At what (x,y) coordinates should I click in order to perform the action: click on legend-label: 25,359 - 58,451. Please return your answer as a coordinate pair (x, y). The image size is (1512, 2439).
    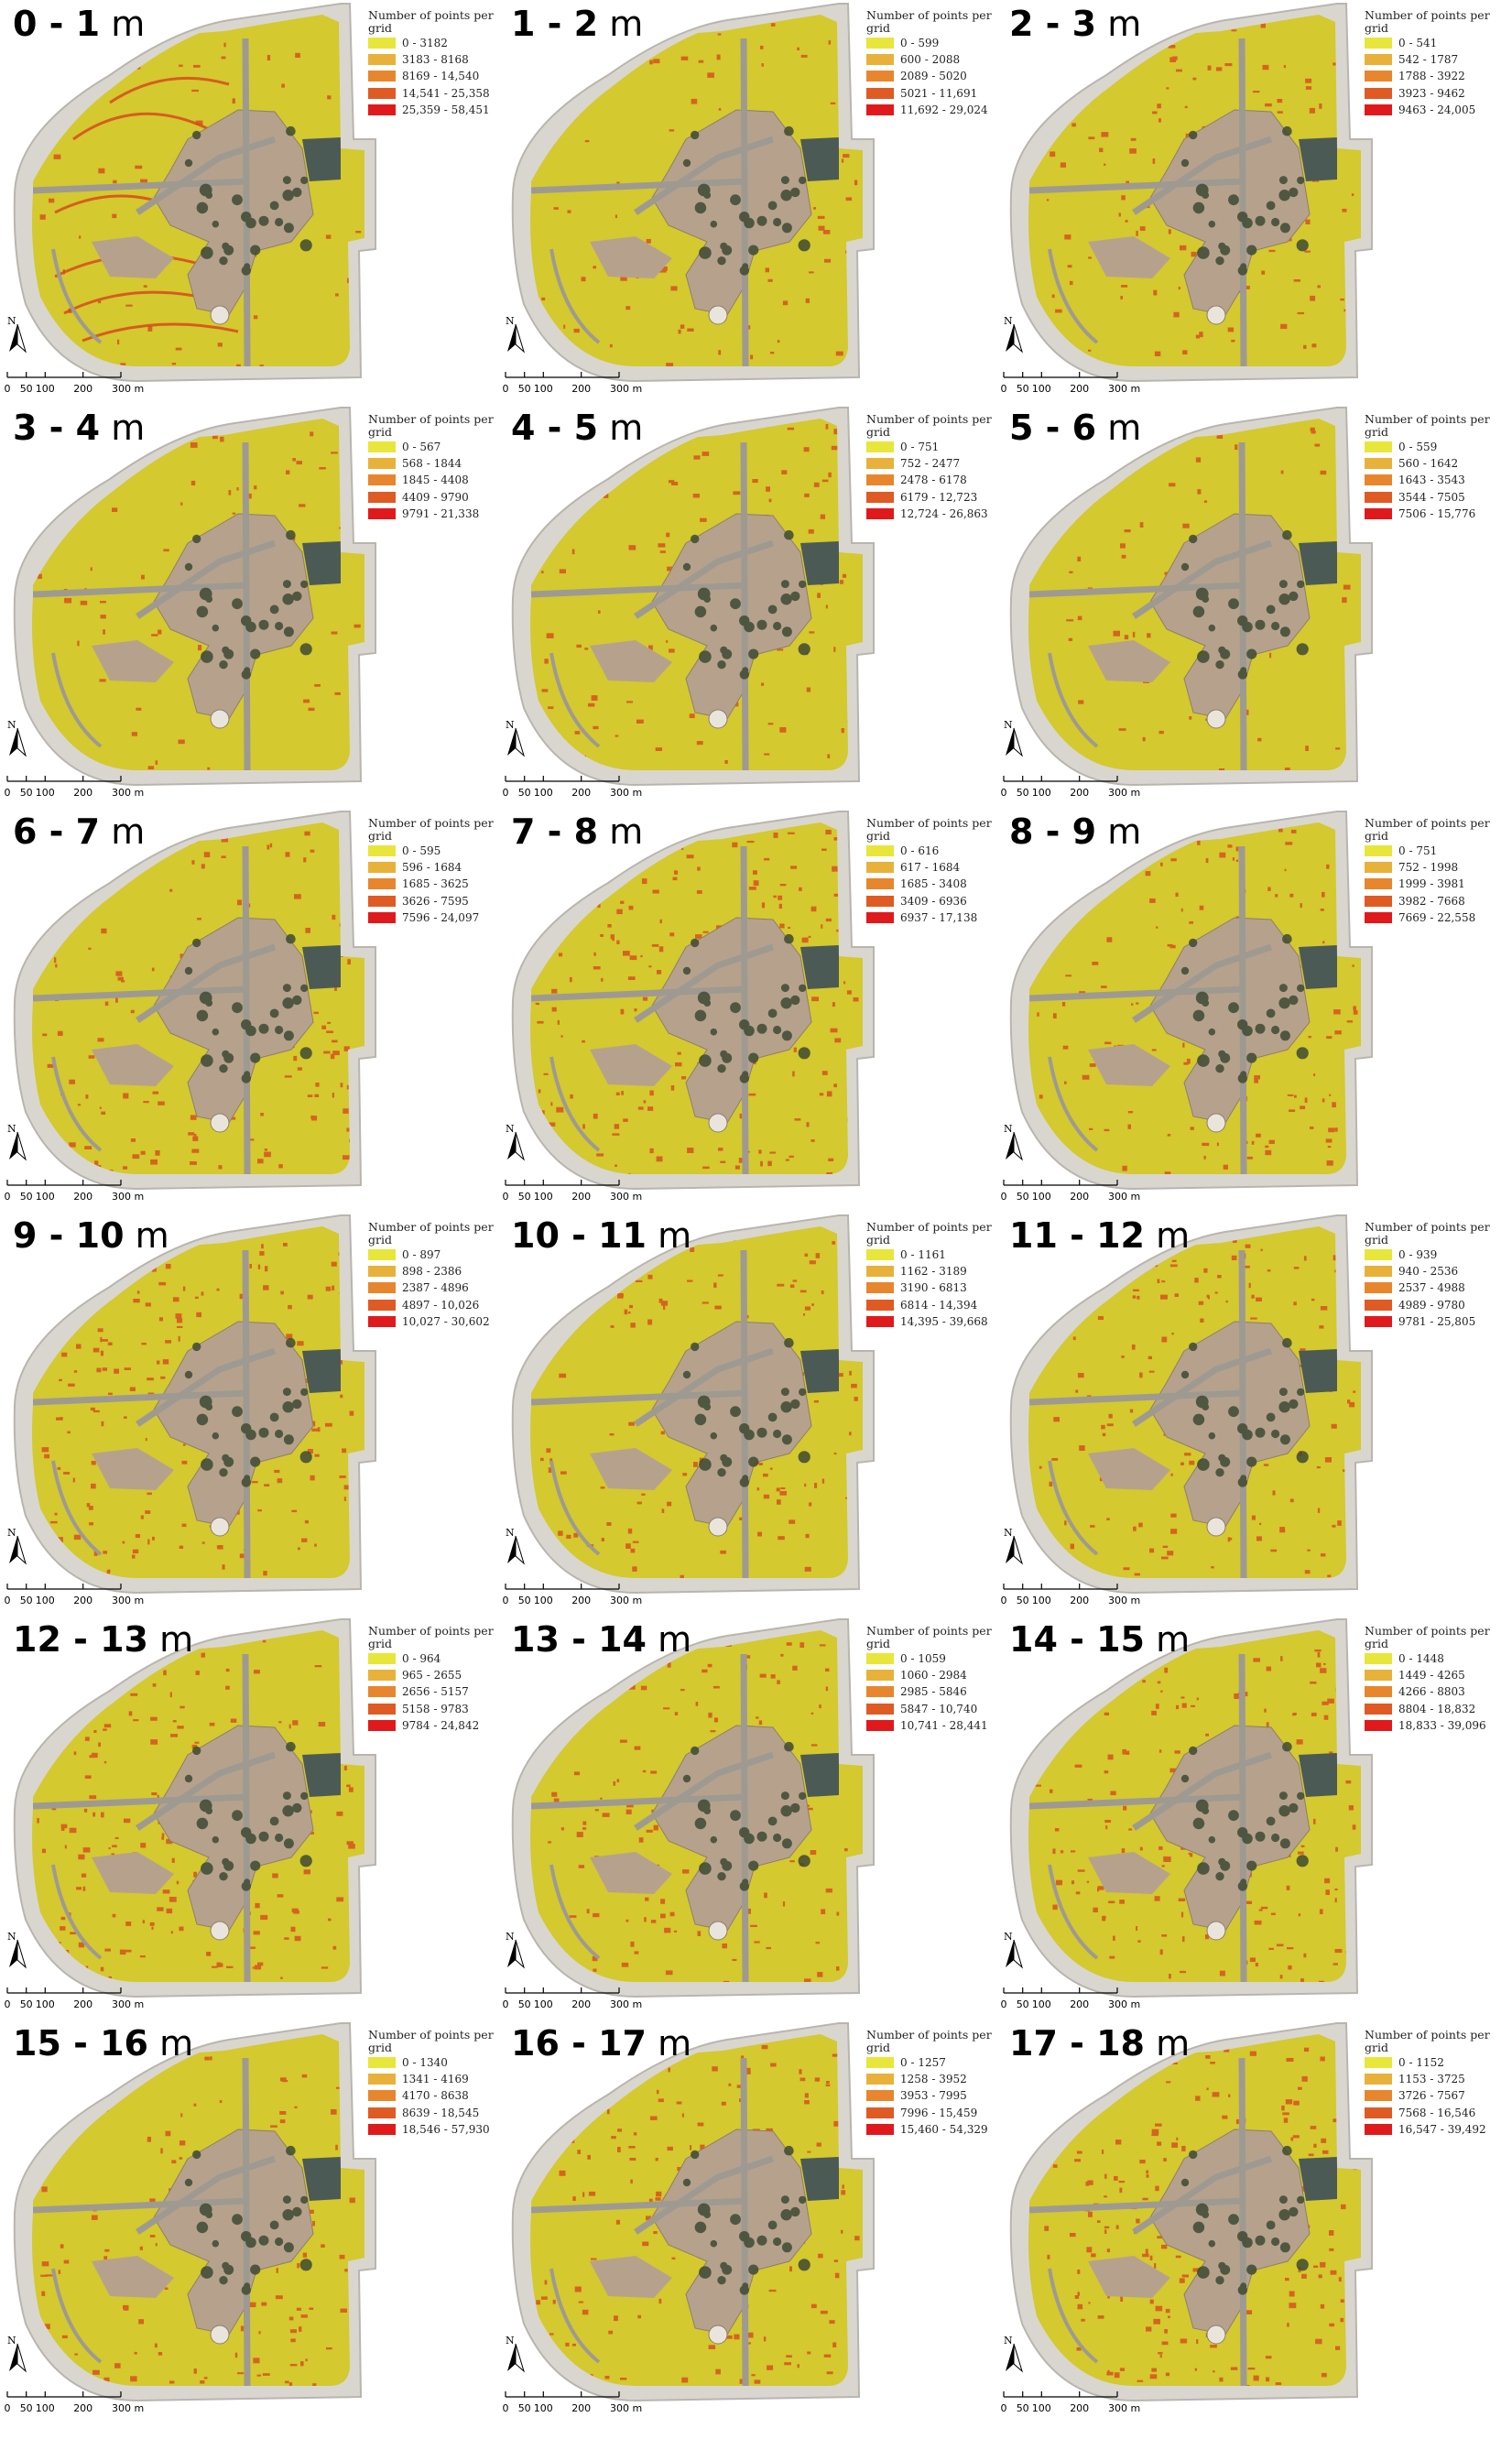
    Looking at the image, I should click on (446, 110).